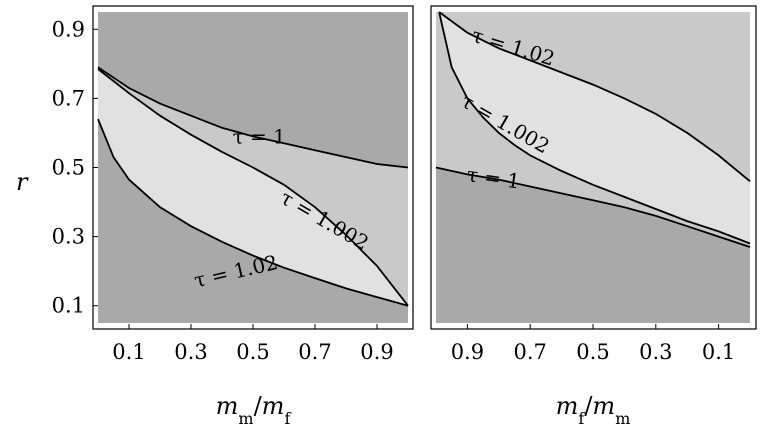 This screenshot has width=762, height=429. I want to click on left-y-tick-label: 0.3, so click(68, 237).